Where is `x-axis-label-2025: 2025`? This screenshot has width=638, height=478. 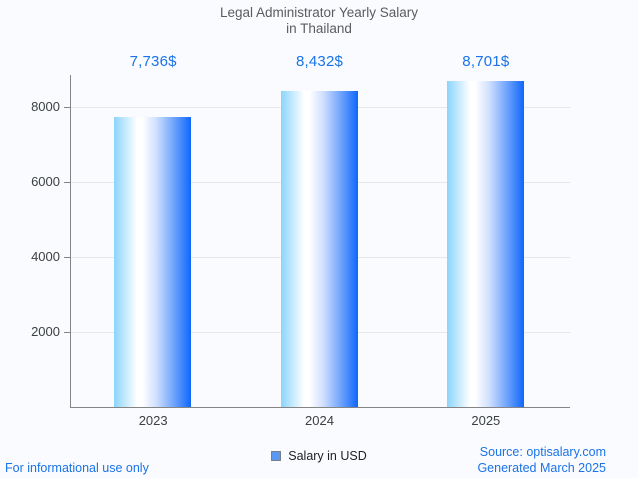 x-axis-label-2025: 2025 is located at coordinates (486, 420).